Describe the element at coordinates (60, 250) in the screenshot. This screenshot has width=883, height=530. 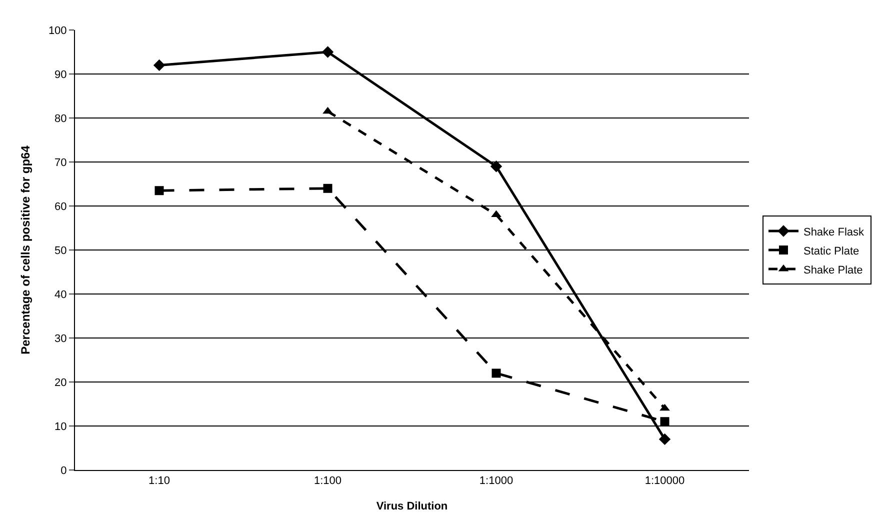
I see `y-tick-label: 50` at that location.